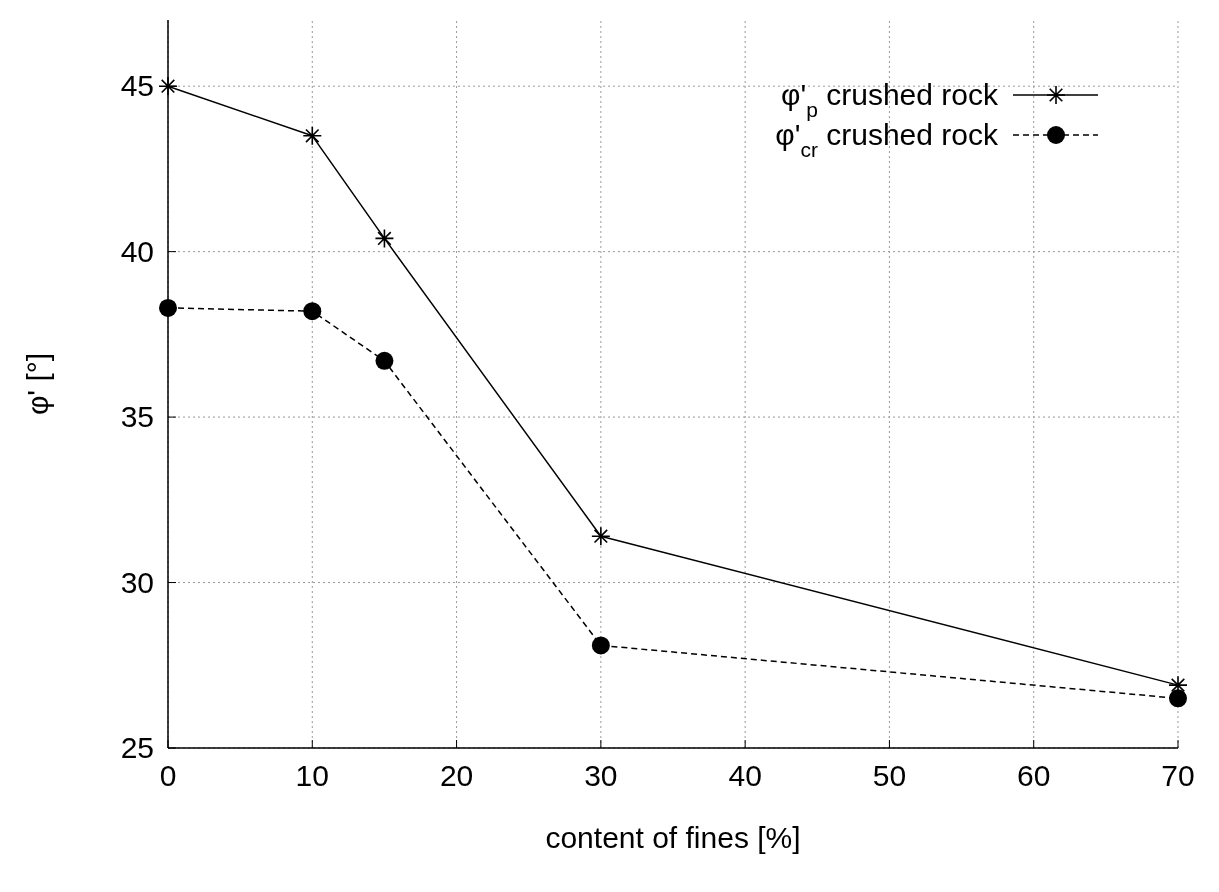  Describe the element at coordinates (456, 775) in the screenshot. I see `x-tick-label: 20` at that location.